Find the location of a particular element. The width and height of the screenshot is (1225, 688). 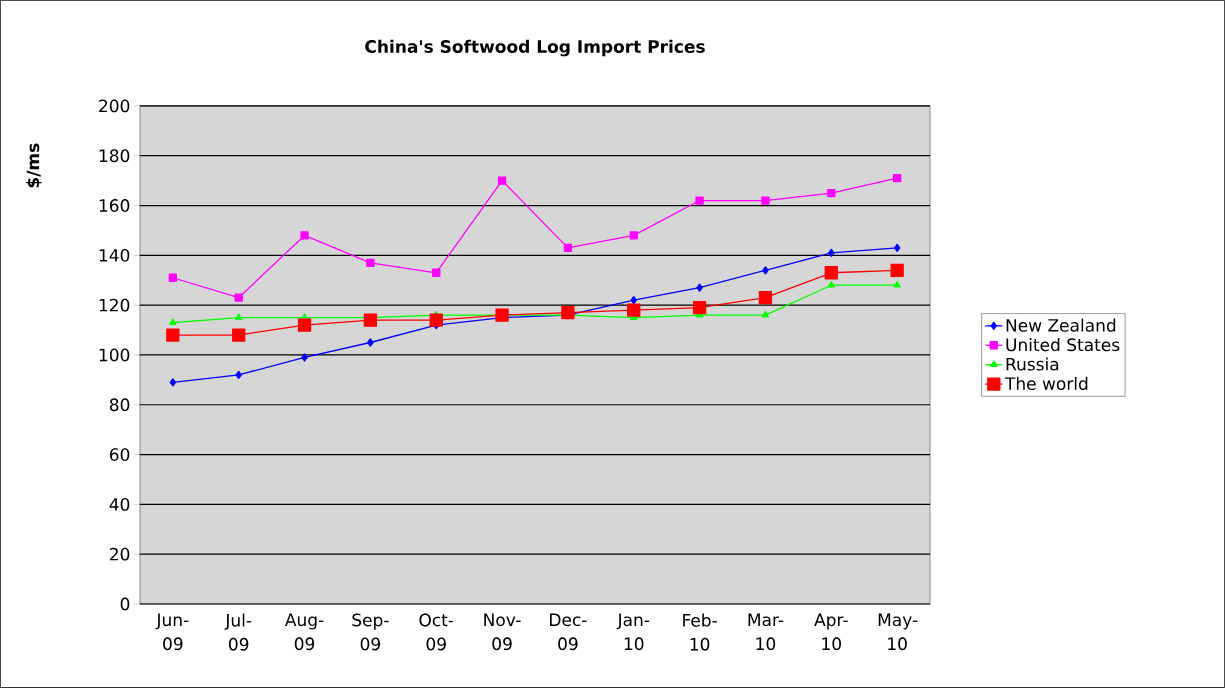

legend-label: Russia is located at coordinates (1032, 364).